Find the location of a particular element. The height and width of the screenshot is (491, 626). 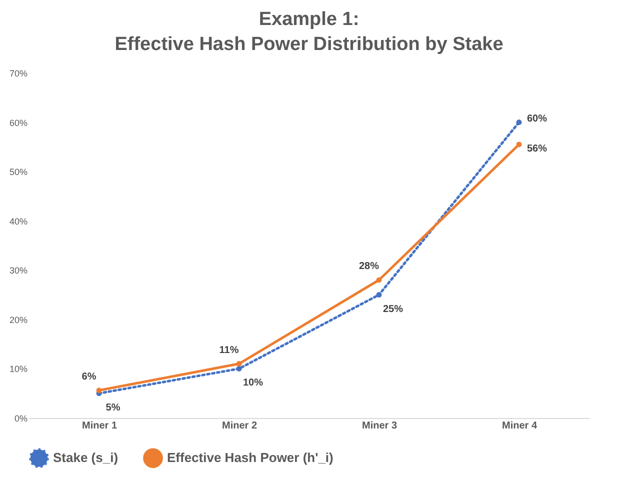

legend-label: Effective Hash Power (h'_i) is located at coordinates (250, 458).